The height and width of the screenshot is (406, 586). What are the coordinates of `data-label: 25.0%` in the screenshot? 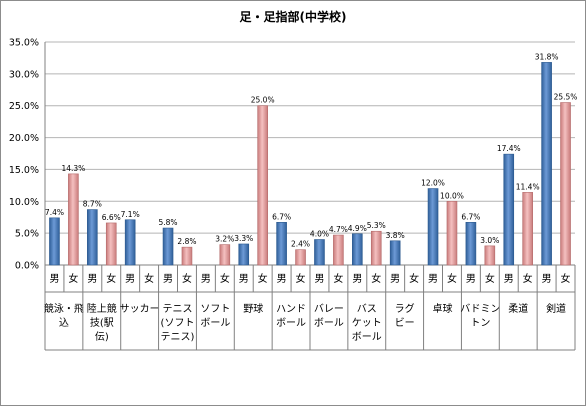 It's located at (263, 100).